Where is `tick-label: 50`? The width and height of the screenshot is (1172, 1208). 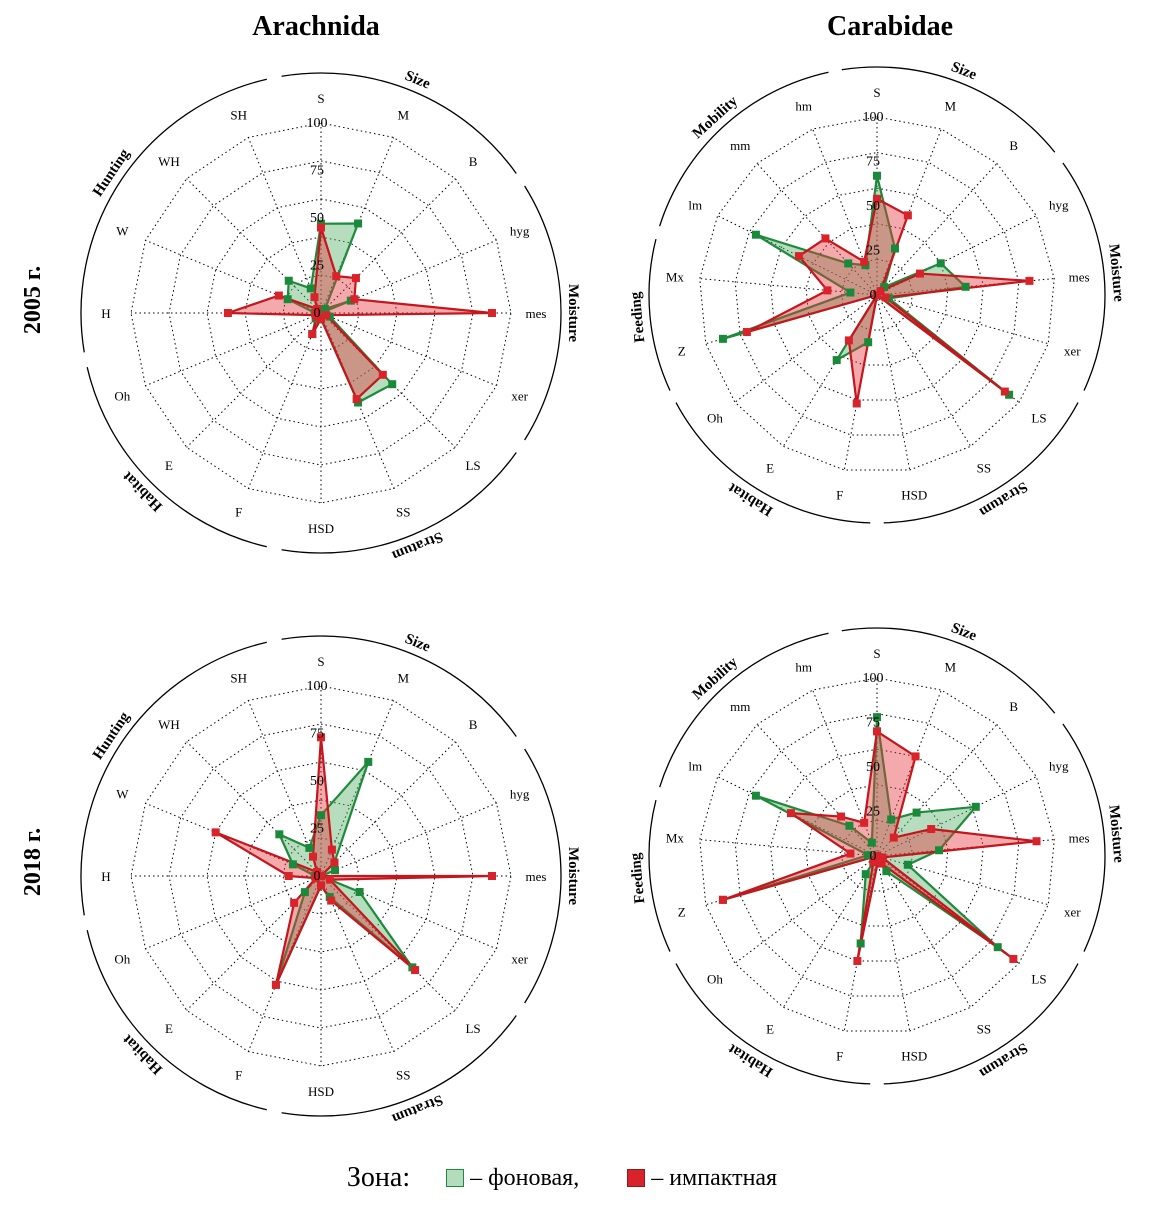
tick-label: 50 is located at coordinates (317, 781).